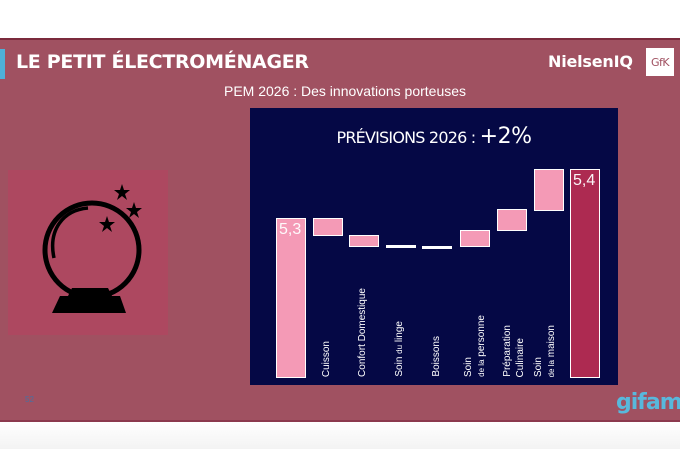  What do you see at coordinates (584, 180) in the screenshot?
I see `bar-end-value: 5,4` at bounding box center [584, 180].